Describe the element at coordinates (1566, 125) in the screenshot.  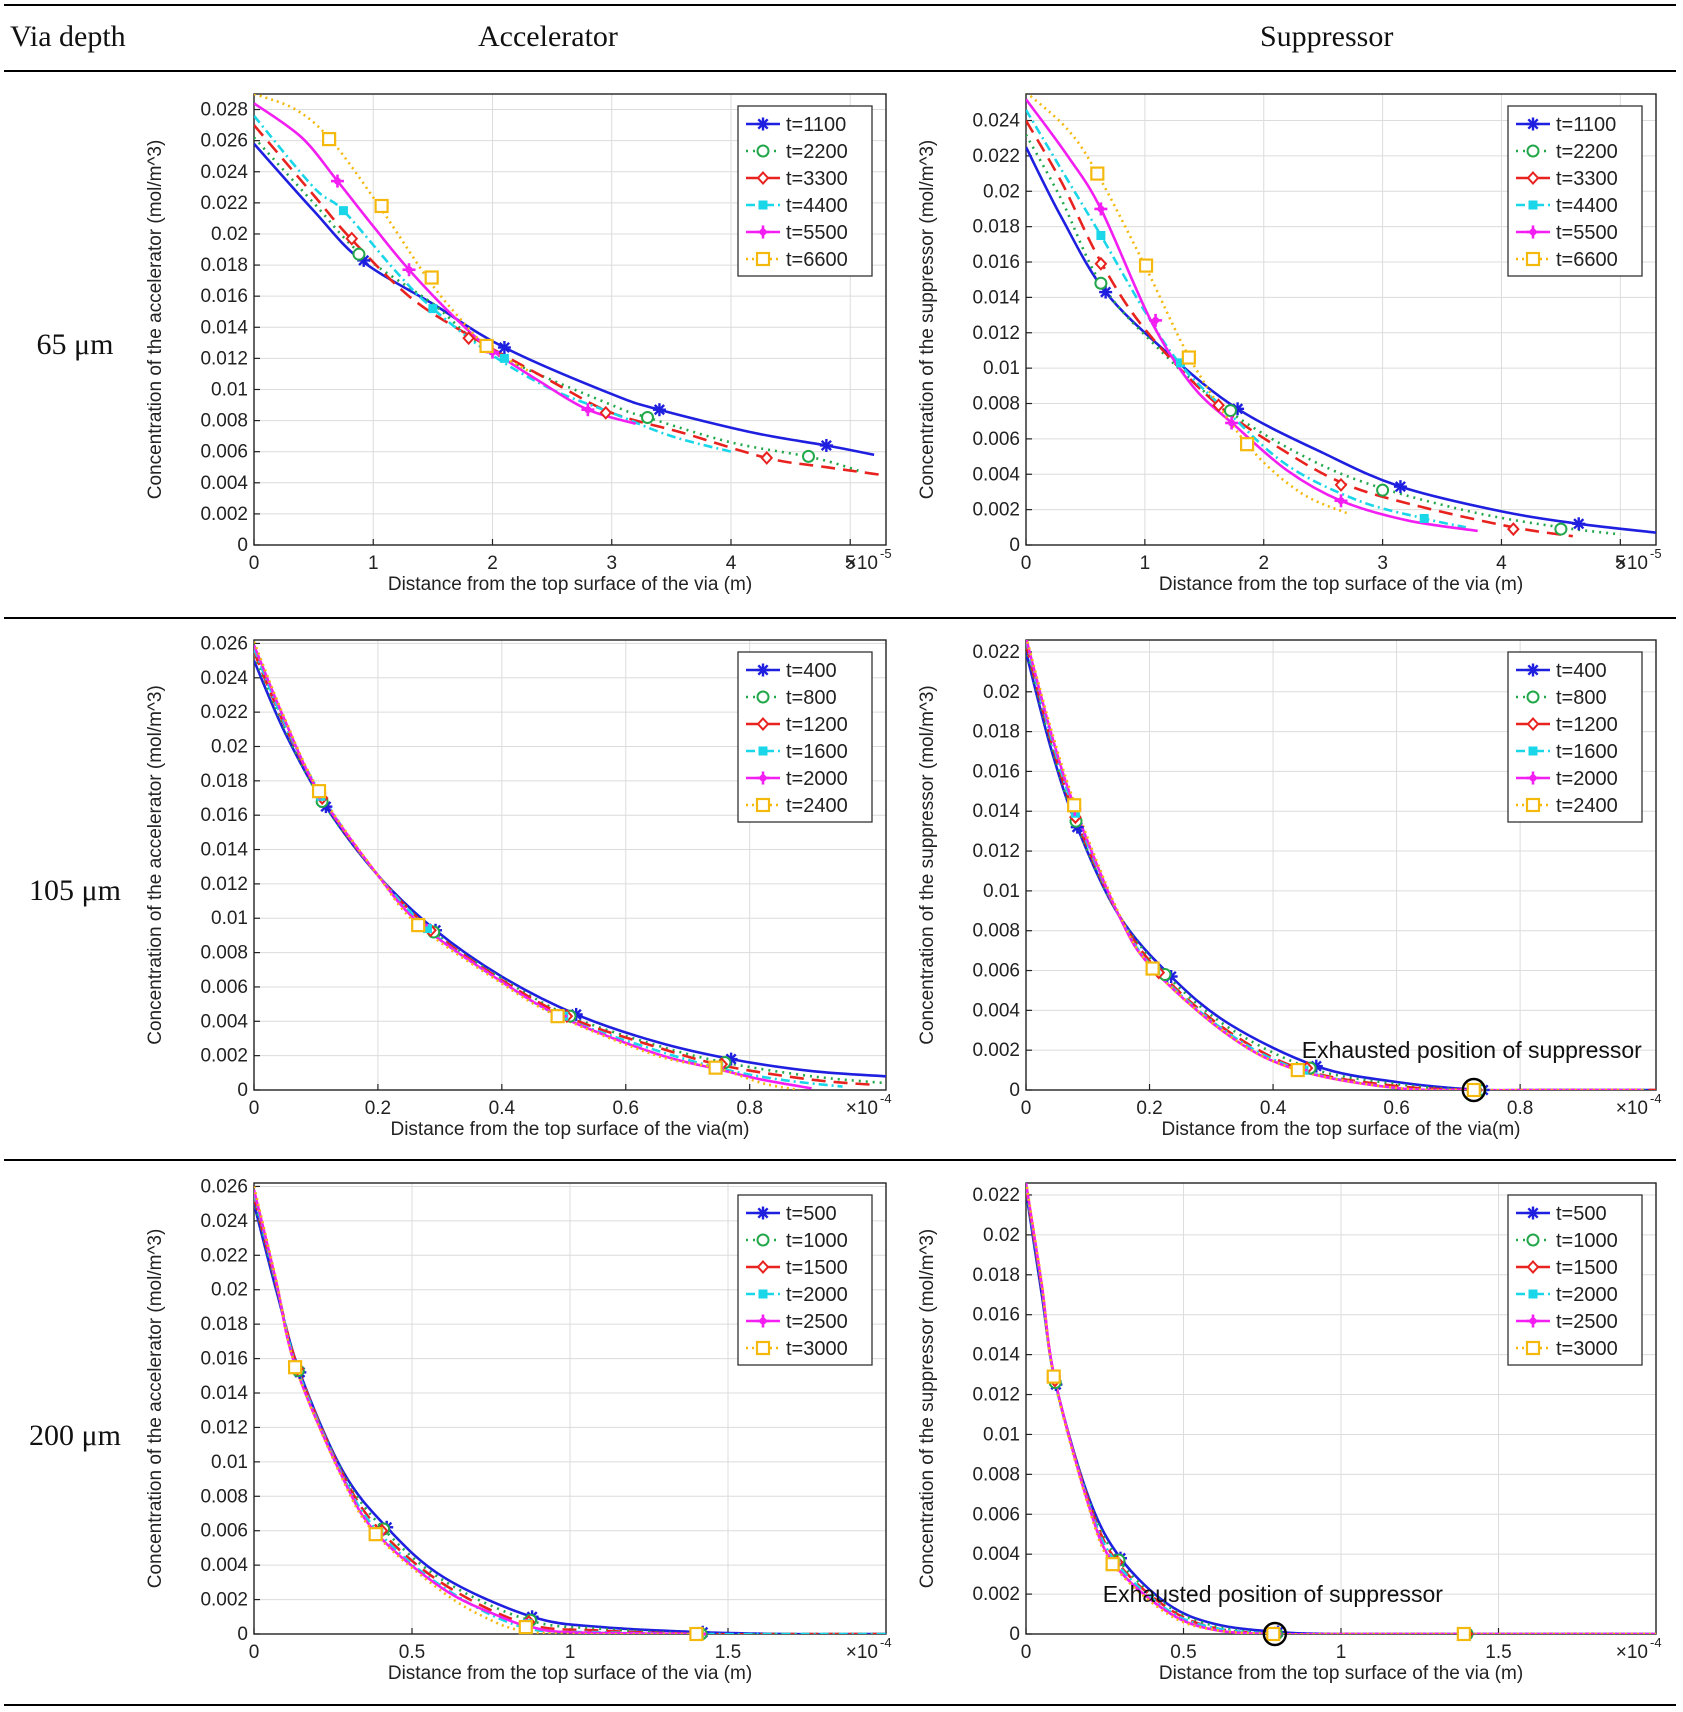
I see `legend-entry: t=1100` at that location.